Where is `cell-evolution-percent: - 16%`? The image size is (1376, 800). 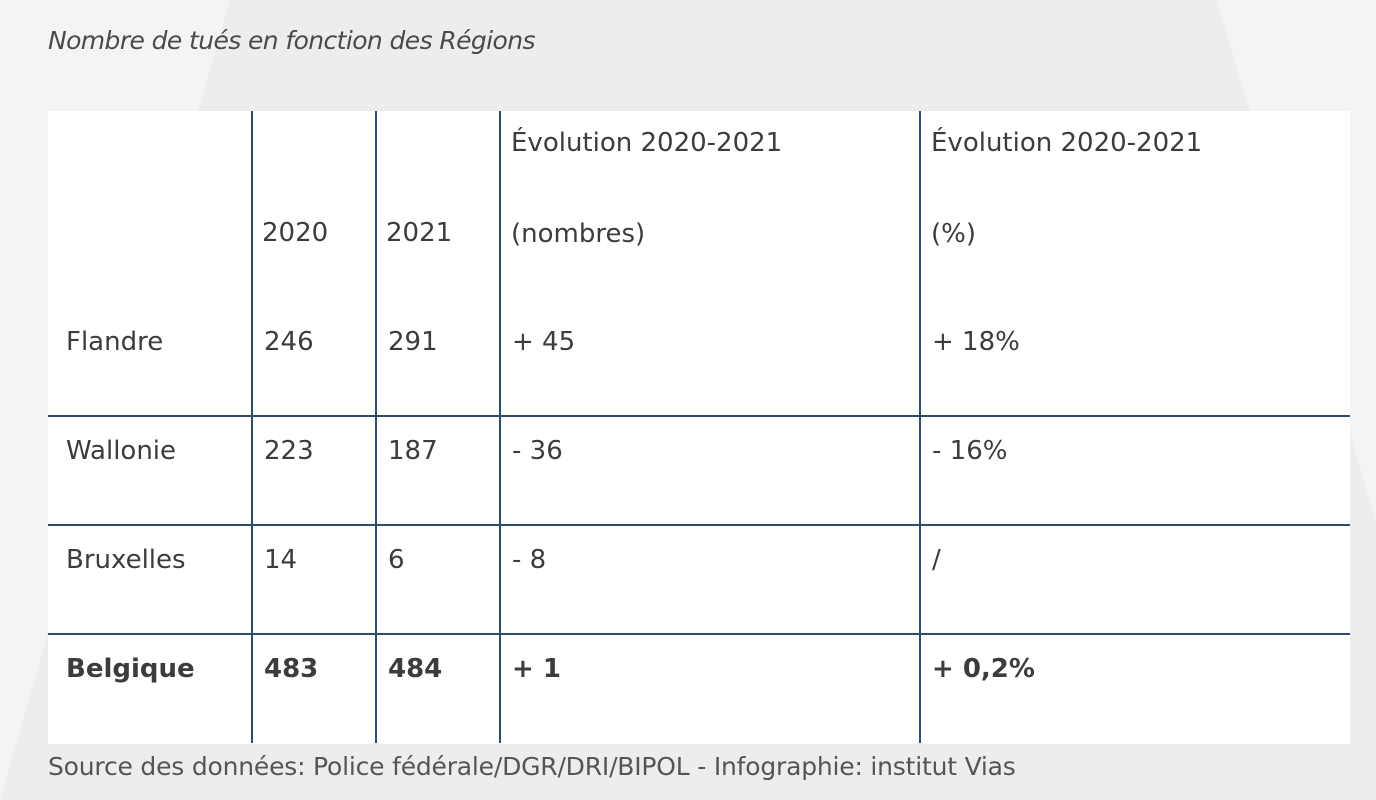
cell-evolution-percent: - 16% is located at coordinates (1134, 471).